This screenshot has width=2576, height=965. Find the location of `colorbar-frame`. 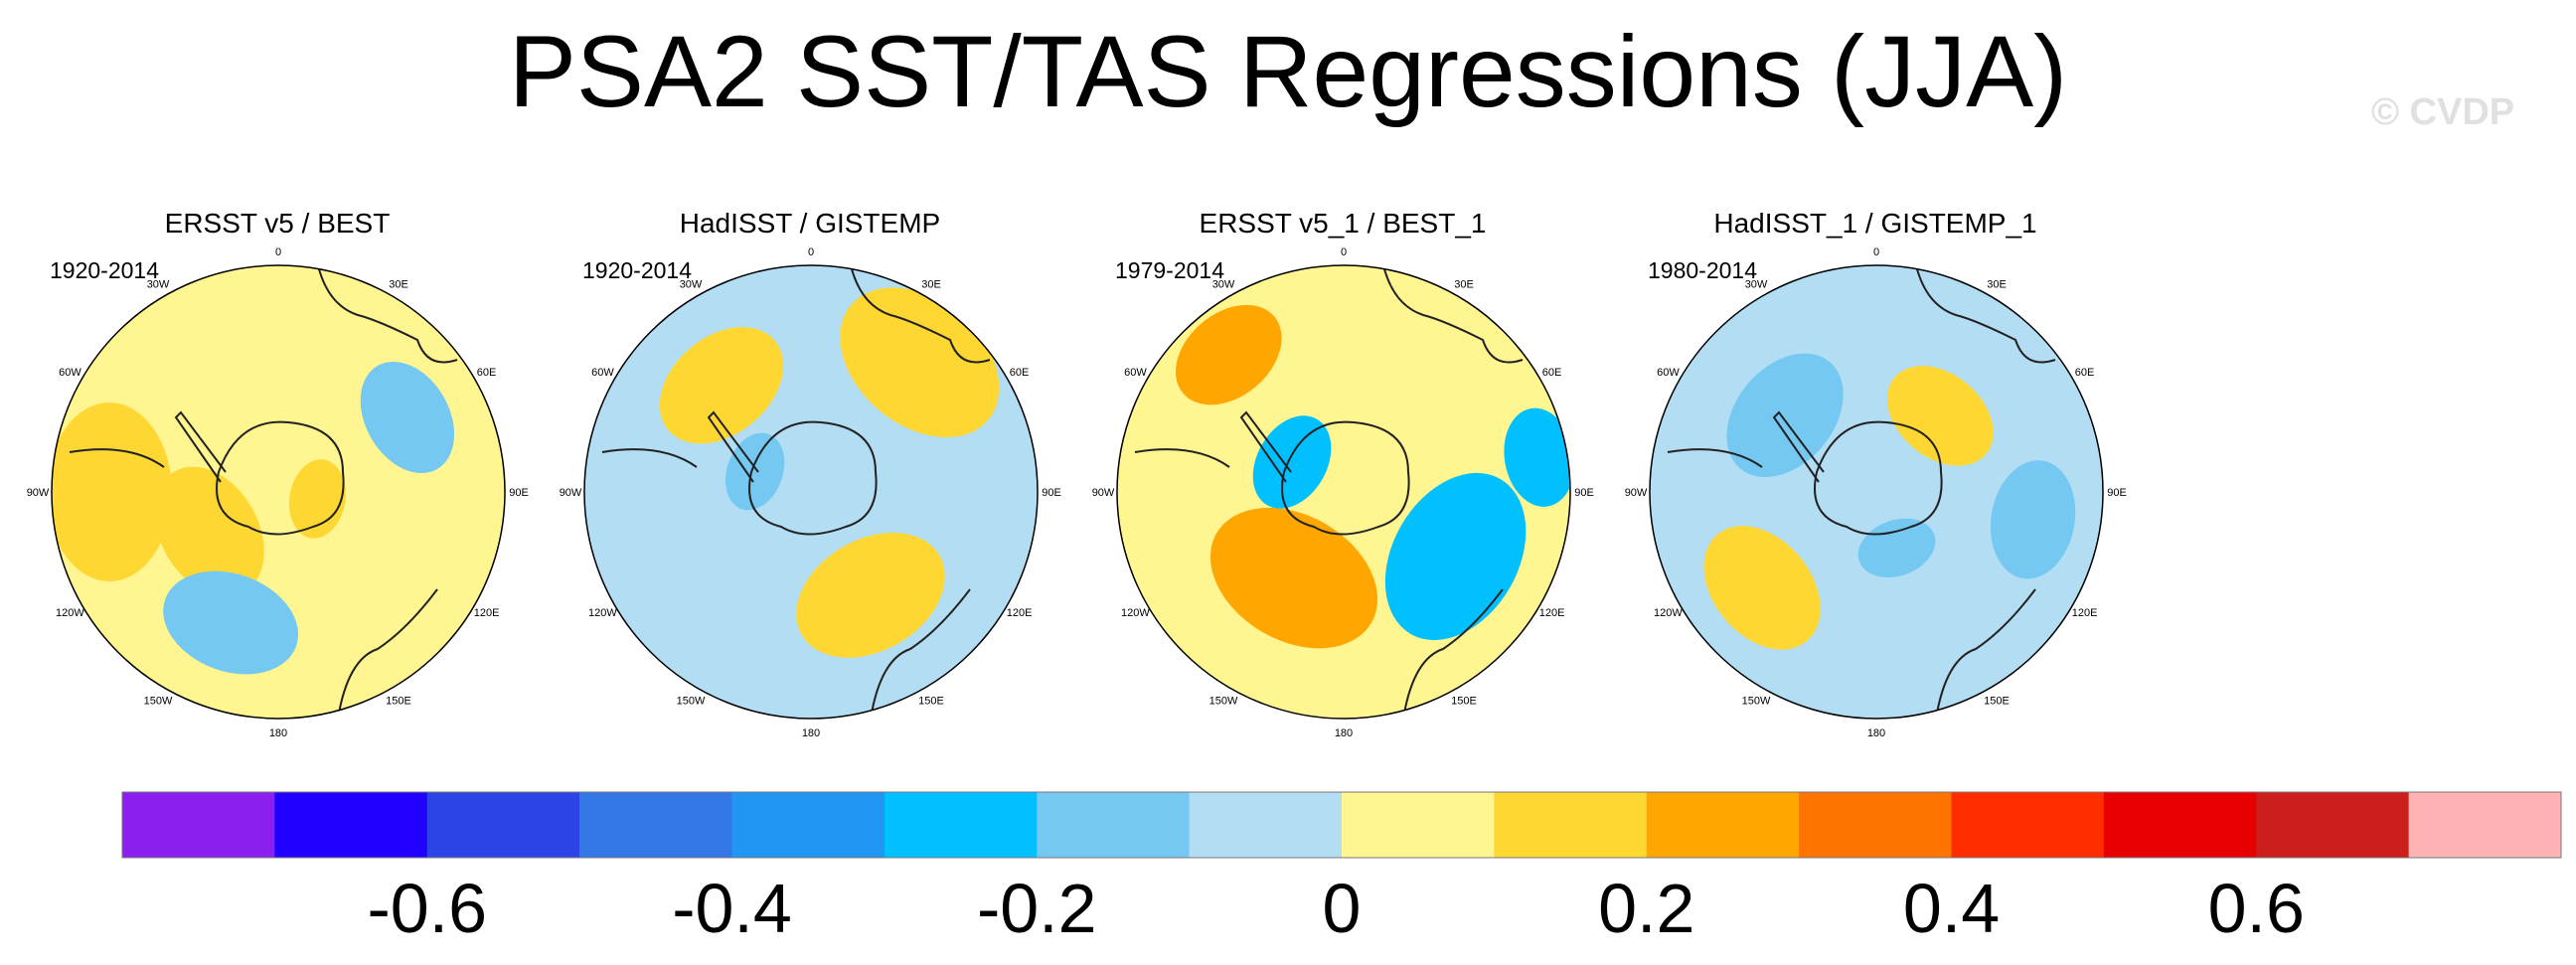

colorbar-frame is located at coordinates (1341, 825).